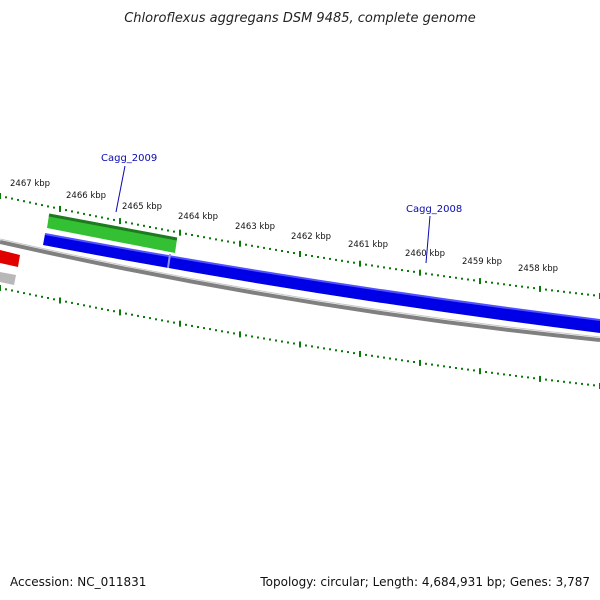 Image resolution: width=600 pixels, height=600 pixels. I want to click on cagg-2008-leader, so click(428, 239).